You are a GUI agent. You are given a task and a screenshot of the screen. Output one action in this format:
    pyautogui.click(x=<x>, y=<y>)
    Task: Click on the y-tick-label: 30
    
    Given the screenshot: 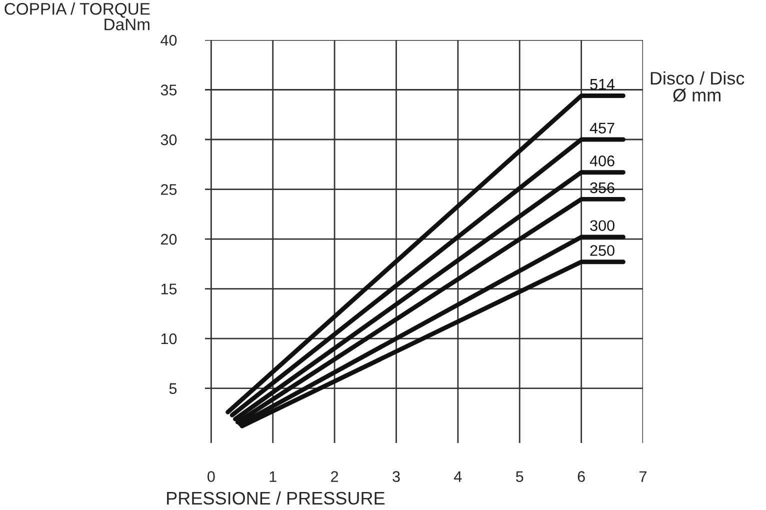 What is the action you would take?
    pyautogui.click(x=168, y=140)
    